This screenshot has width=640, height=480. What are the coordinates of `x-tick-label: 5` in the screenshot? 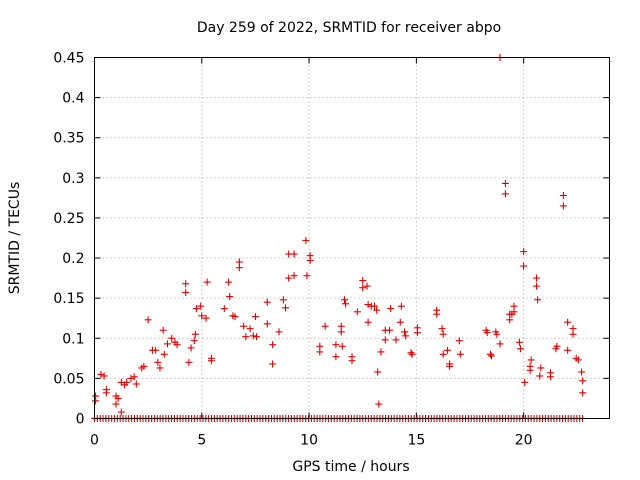 It's located at (201, 441).